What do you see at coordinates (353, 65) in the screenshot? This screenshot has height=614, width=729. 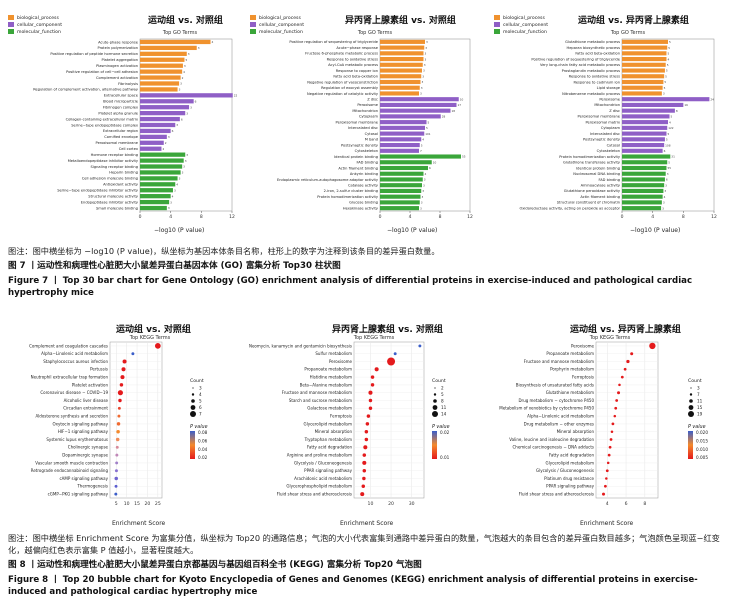 I see `go-term-label: Acyl-CoA metabolic process` at bounding box center [353, 65].